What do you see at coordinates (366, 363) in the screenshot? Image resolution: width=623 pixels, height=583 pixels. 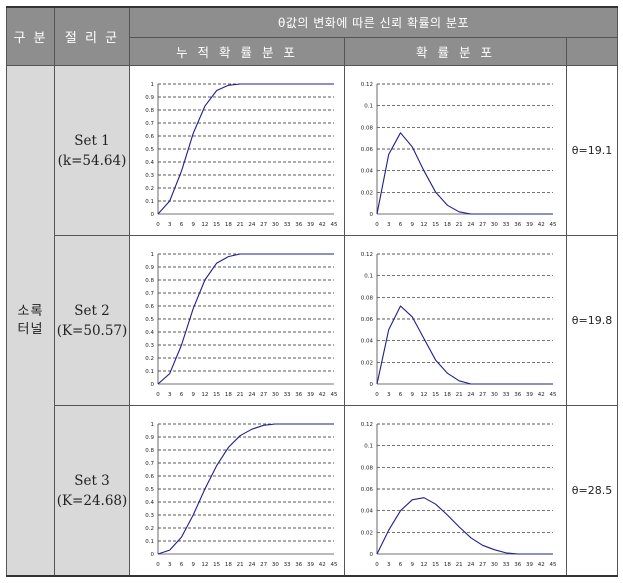 I see `y-tick-label: 0.02` at bounding box center [366, 363].